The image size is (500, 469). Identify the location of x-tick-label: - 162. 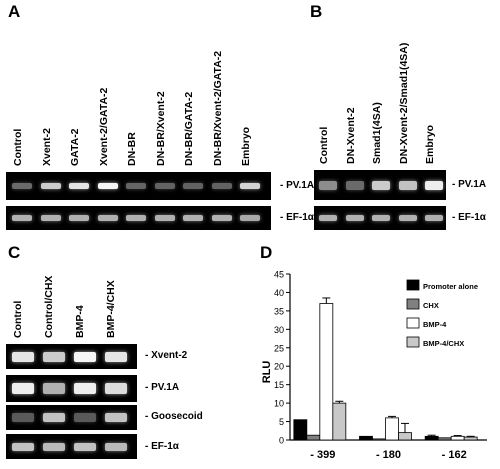
(454, 455).